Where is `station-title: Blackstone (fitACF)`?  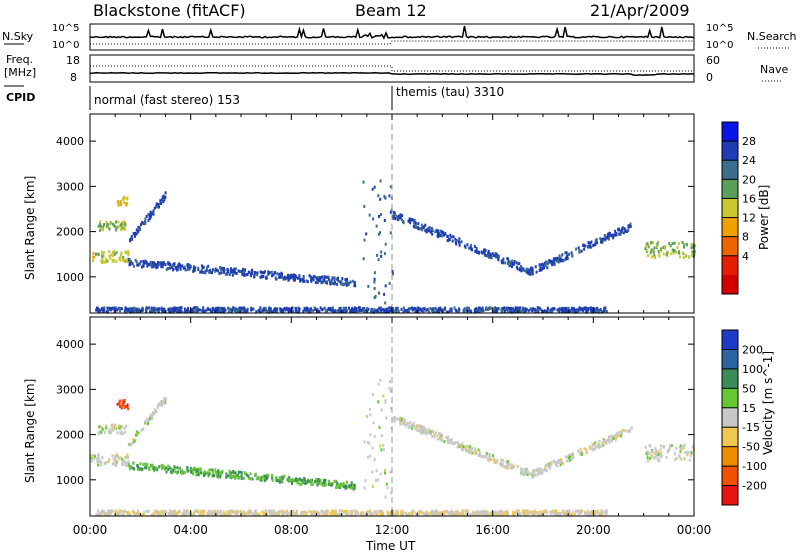 station-title: Blackstone (fitACF) is located at coordinates (169, 10).